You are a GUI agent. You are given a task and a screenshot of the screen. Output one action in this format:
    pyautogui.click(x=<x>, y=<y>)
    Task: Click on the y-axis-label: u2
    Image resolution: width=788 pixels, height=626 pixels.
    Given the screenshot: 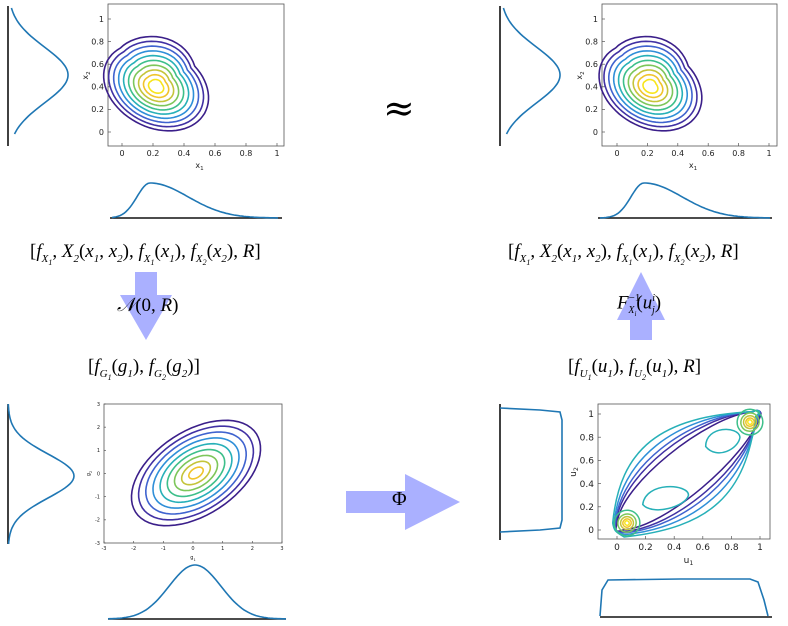 What is the action you would take?
    pyautogui.click(x=574, y=472)
    